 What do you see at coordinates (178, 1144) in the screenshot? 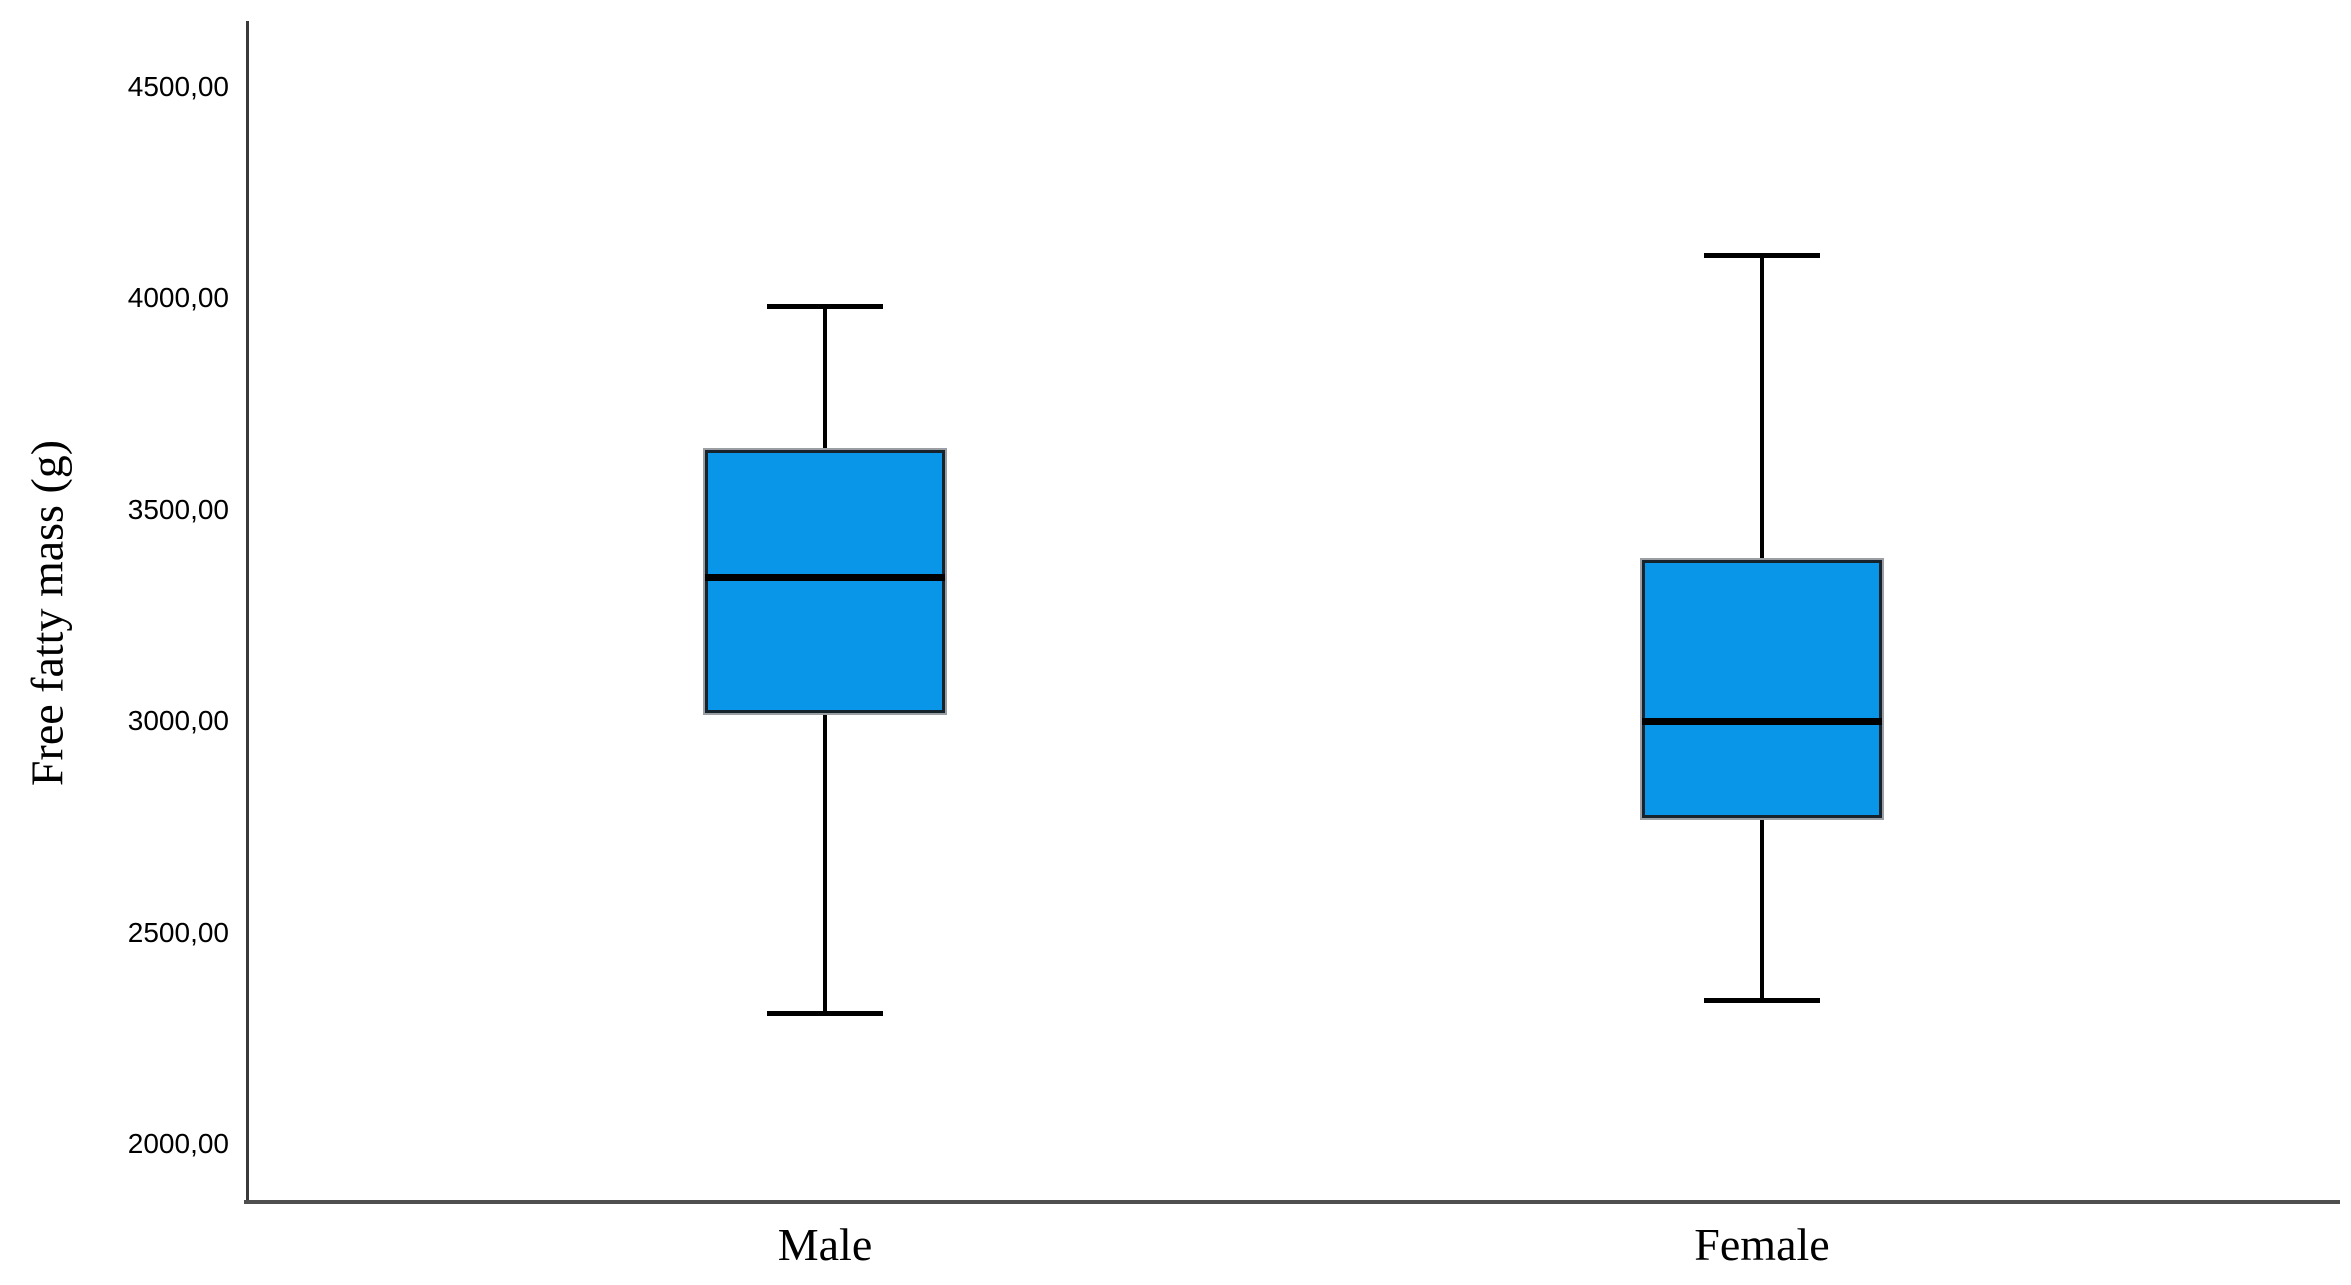
I see `y-tick-label-2000: 2000,00` at bounding box center [178, 1144].